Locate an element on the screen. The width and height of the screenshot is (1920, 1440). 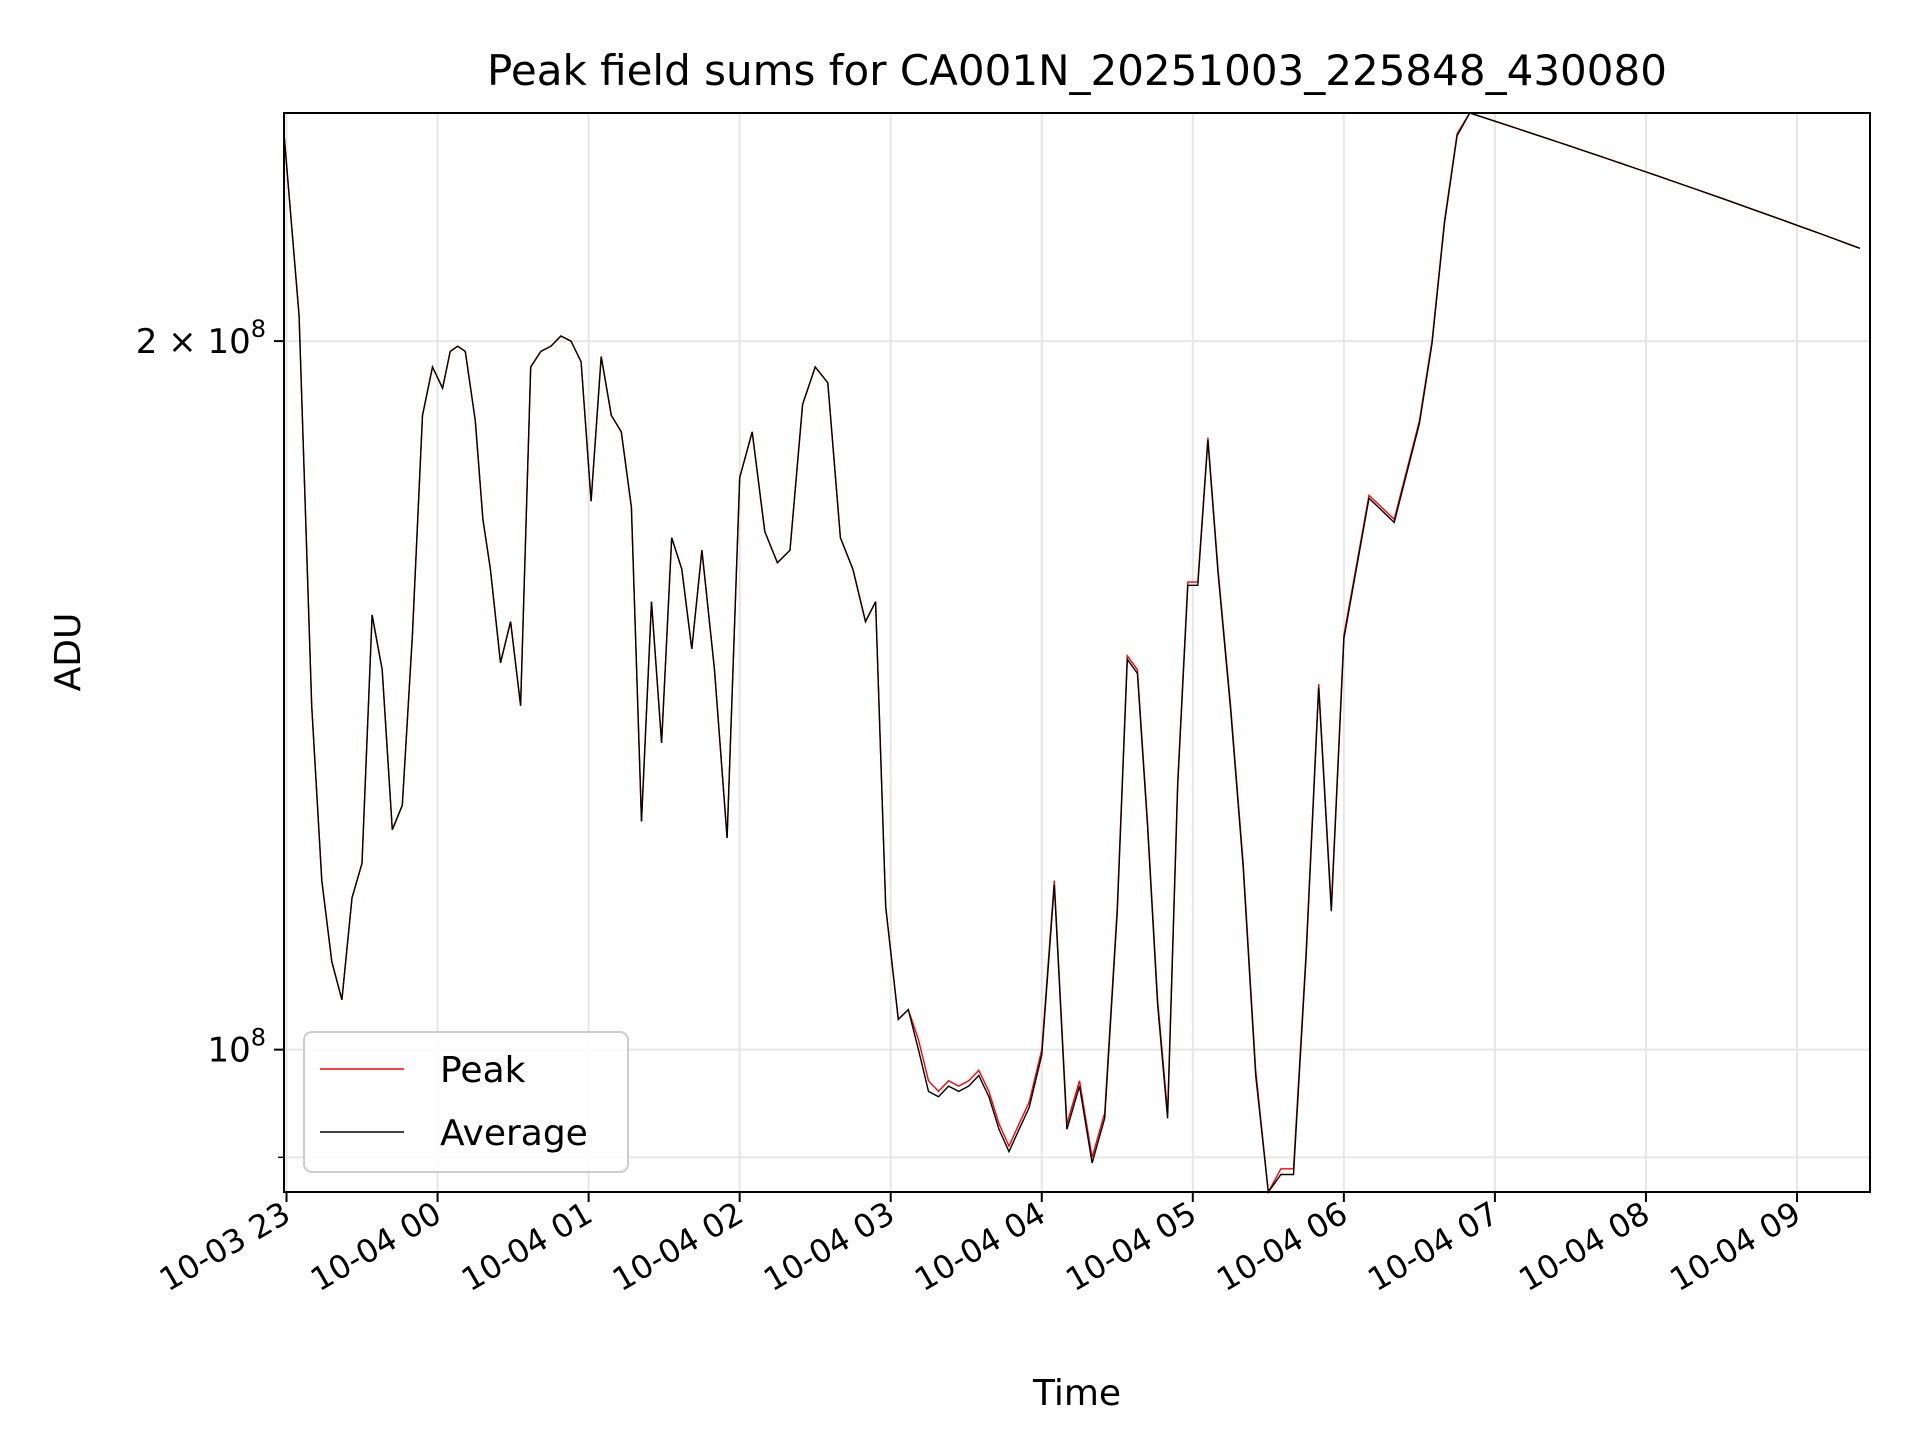
legend-label-peak: Peak is located at coordinates (483, 1070).